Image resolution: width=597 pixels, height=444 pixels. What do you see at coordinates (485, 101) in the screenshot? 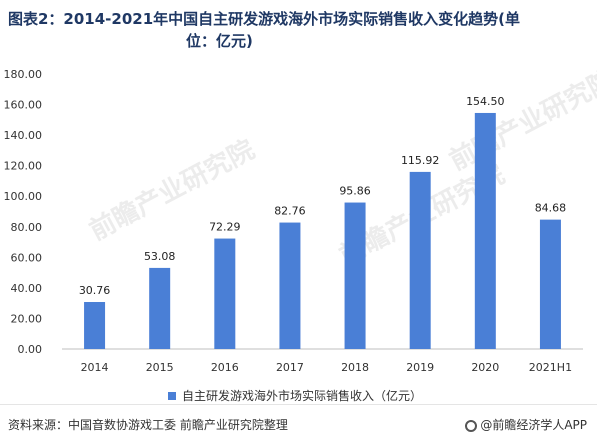
I see `bar-value-label: 154.50` at bounding box center [485, 101].